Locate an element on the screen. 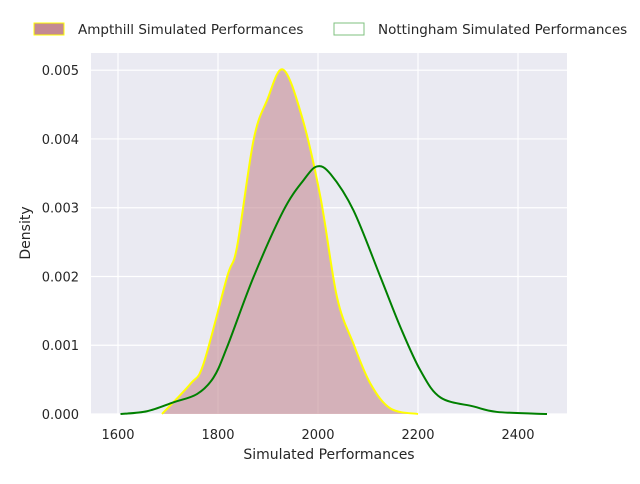 This screenshot has width=640, height=484. y-tick-label: 0.002 is located at coordinates (60, 277).